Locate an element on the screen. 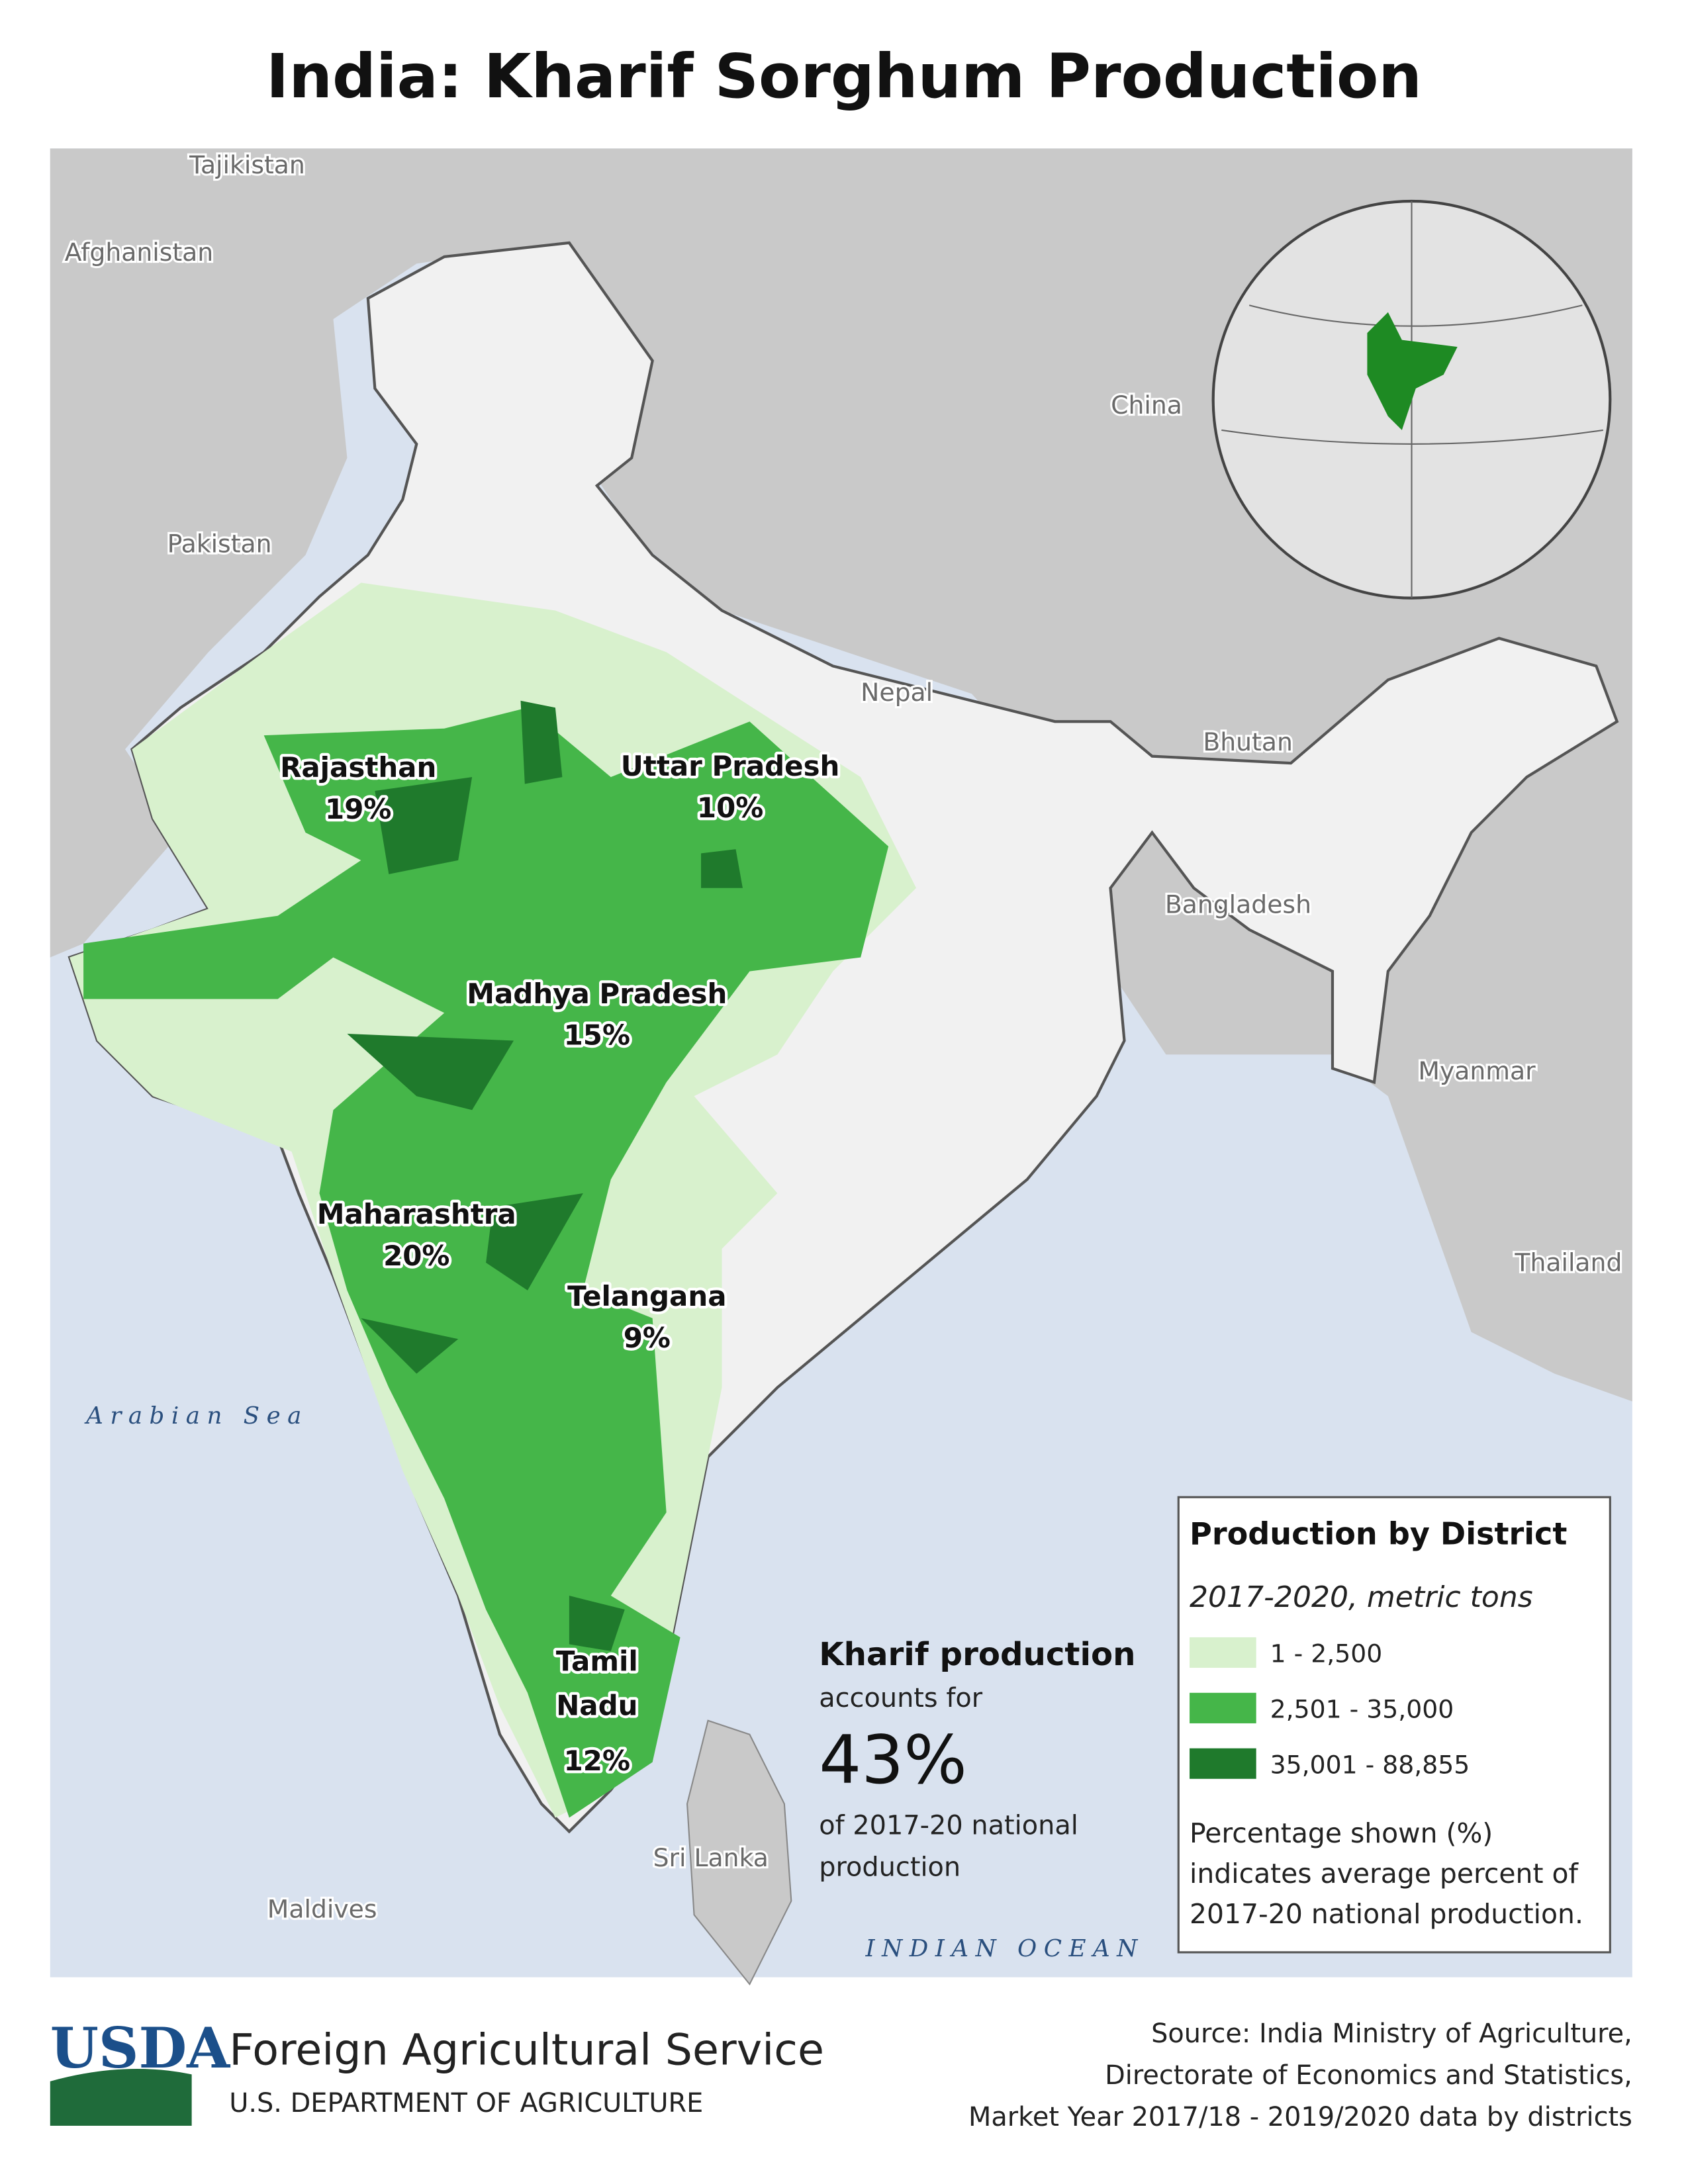 The height and width of the screenshot is (2184, 1688). legend-note: 2017-20 national production. is located at coordinates (1386, 1914).